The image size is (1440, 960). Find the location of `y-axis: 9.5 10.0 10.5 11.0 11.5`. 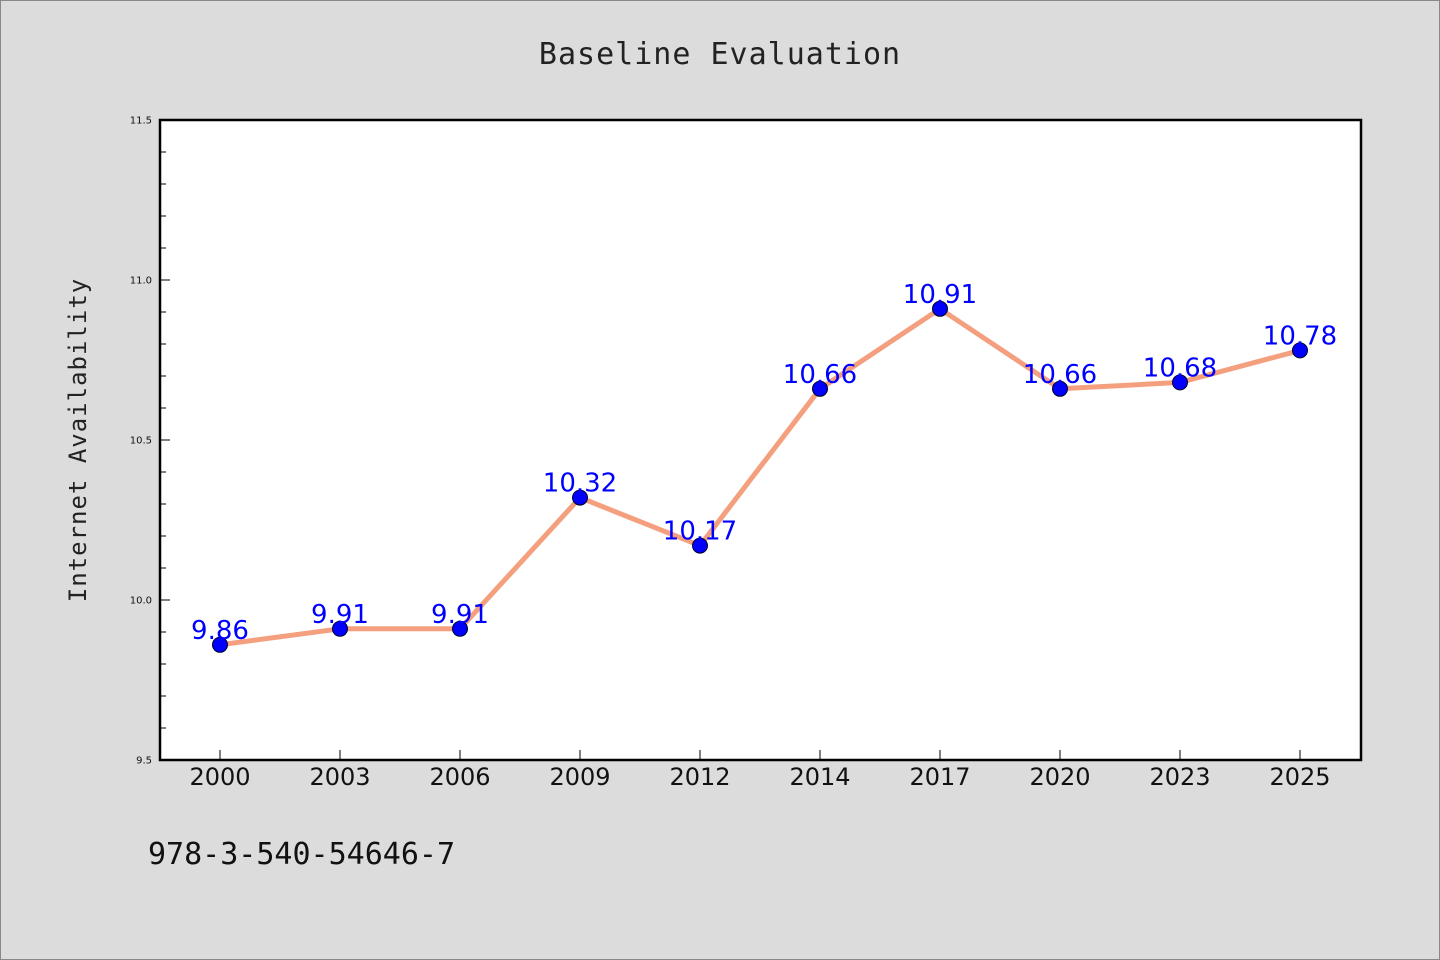

y-axis: 9.5 10.0 10.5 11.0 11.5 is located at coordinates (150, 441).